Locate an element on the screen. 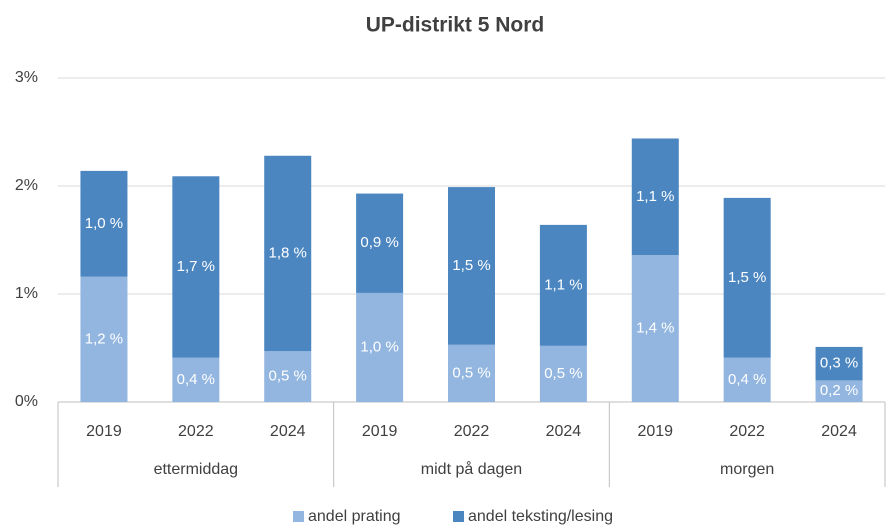 Image resolution: width=893 pixels, height=527 pixels. data-label: 1,8 % is located at coordinates (288, 252).